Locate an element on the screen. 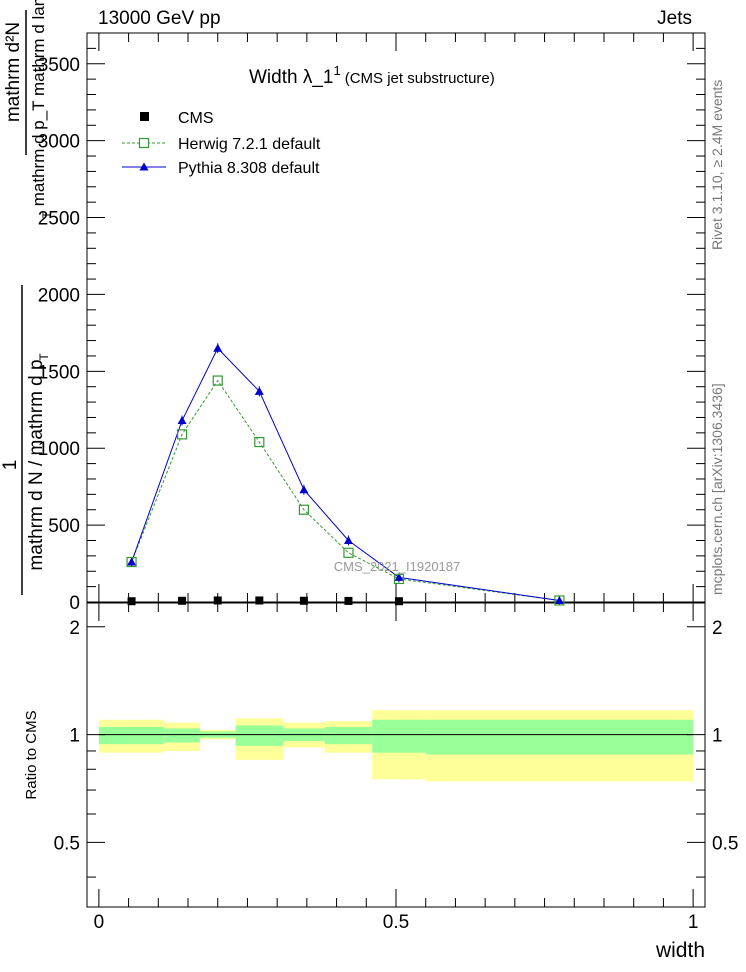  y-label-top-num: mathrm d²N is located at coordinates (13, 72).